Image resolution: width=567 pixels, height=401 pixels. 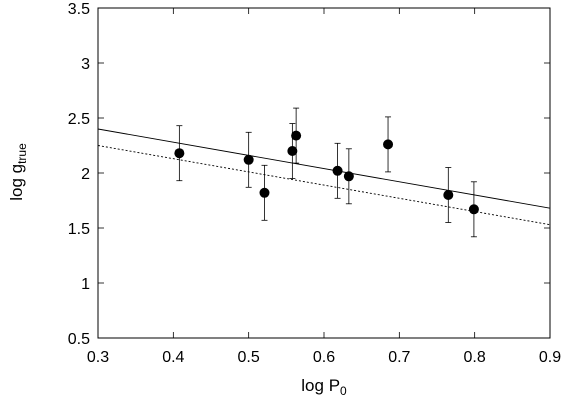 What do you see at coordinates (85, 284) in the screenshot?
I see `y-tick-label-1: 1` at bounding box center [85, 284].